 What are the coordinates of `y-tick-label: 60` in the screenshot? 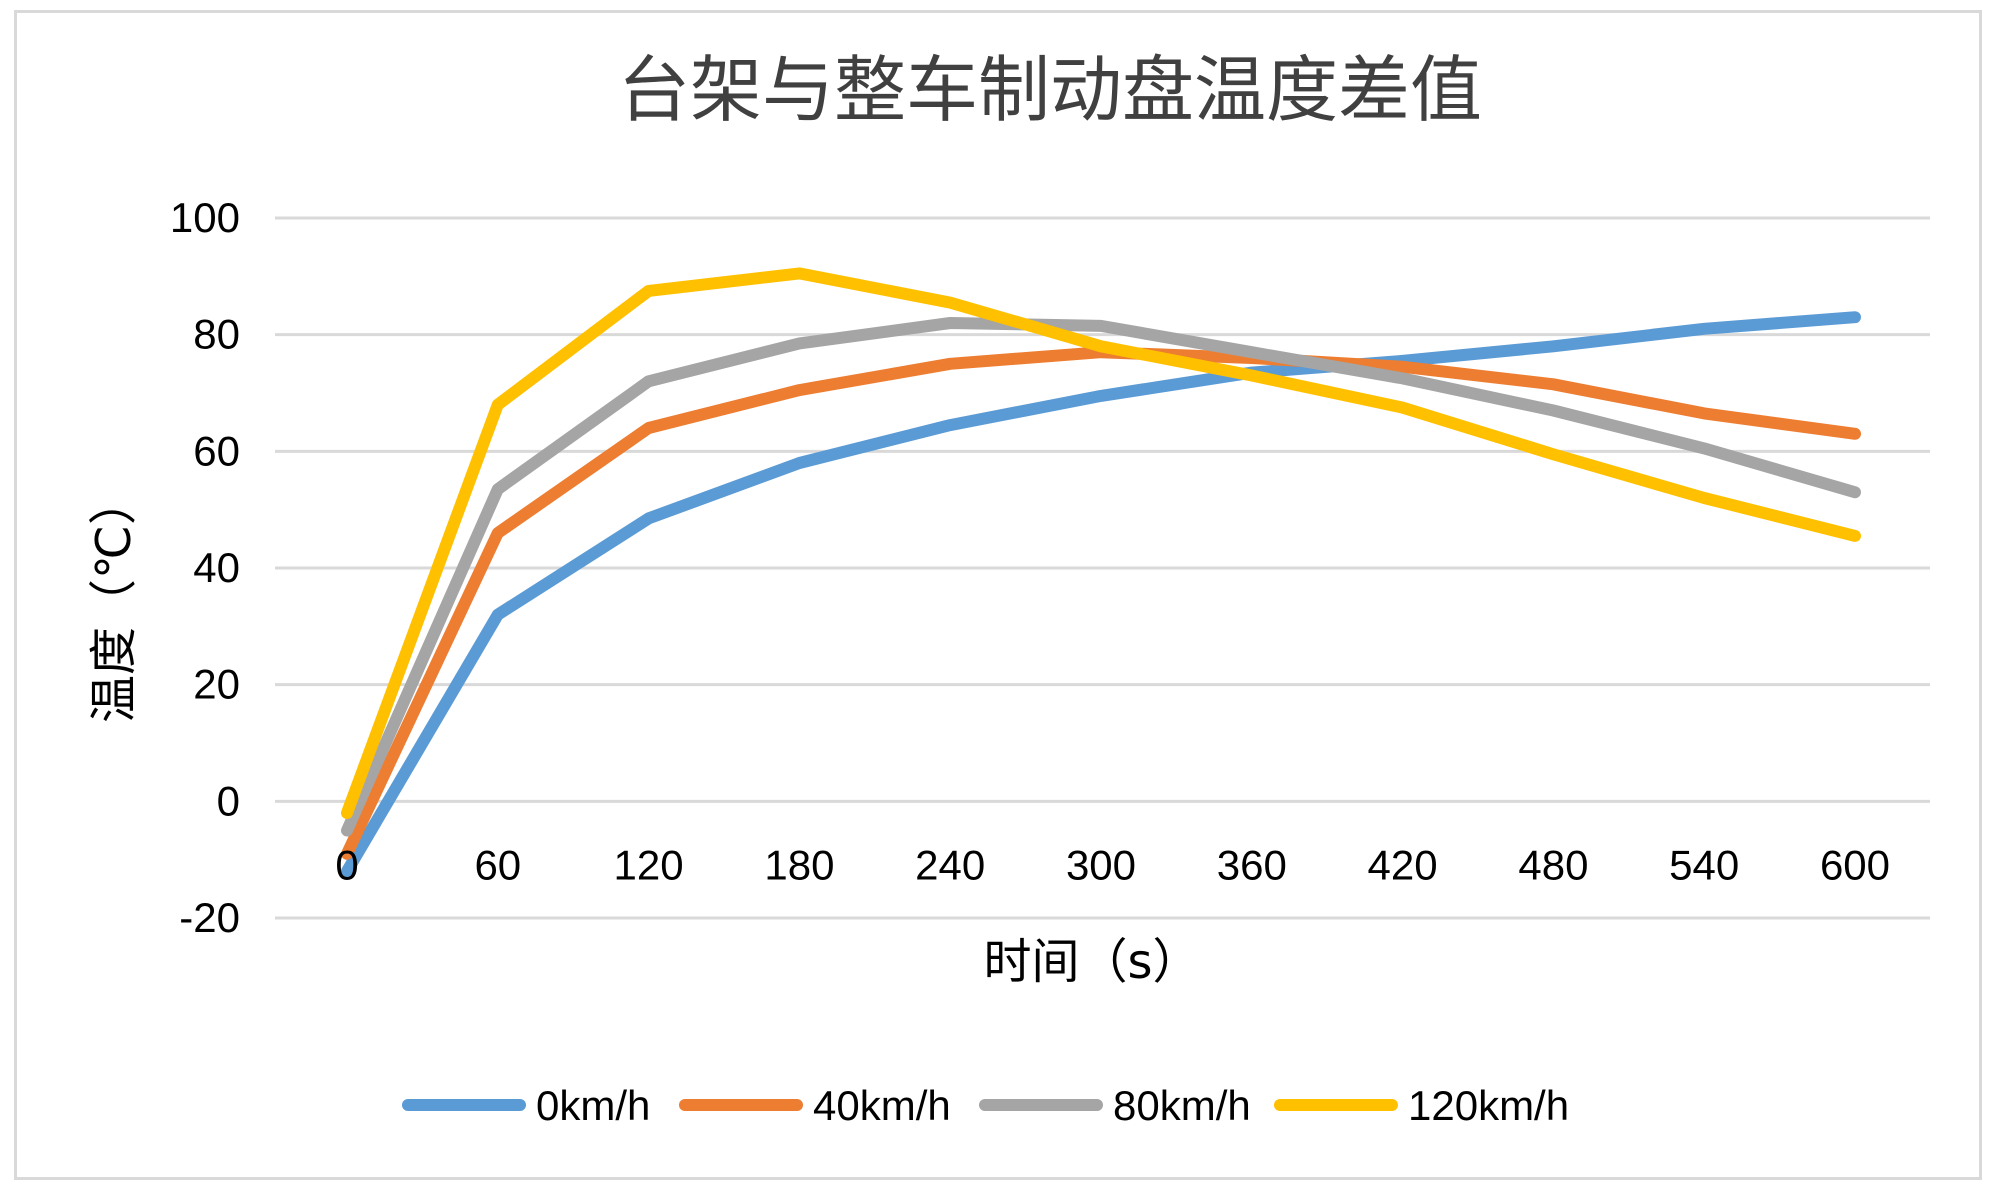 It's located at (216, 450).